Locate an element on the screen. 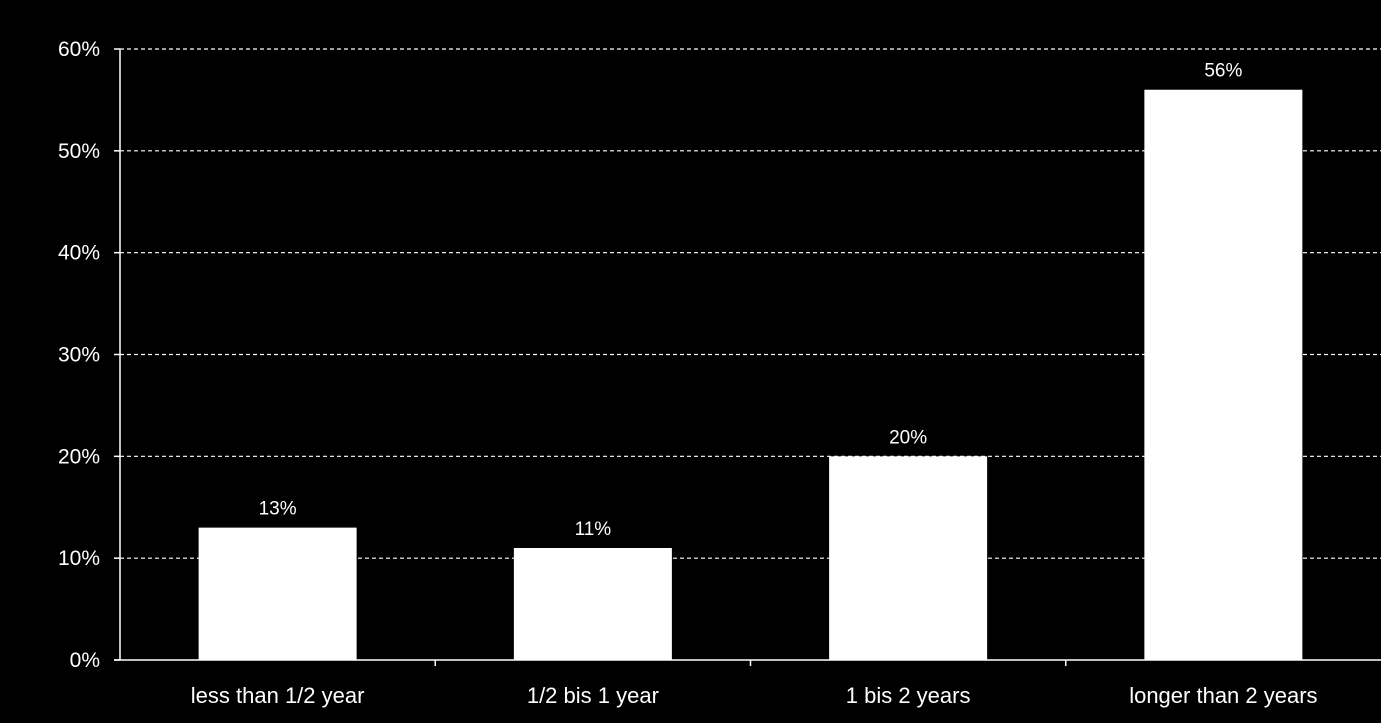 The width and height of the screenshot is (1381, 723). y-tick-label: 40% is located at coordinates (79, 253).